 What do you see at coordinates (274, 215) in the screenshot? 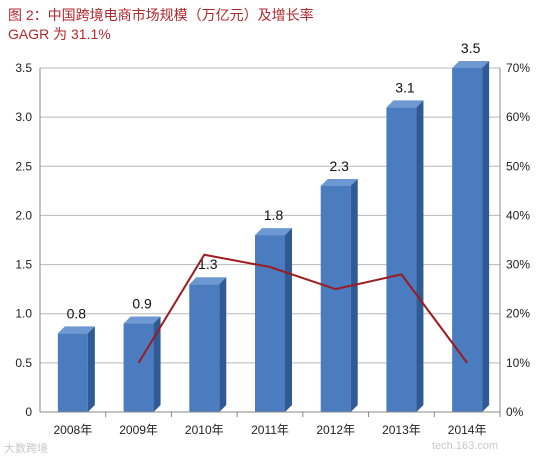
I see `data-label: 1.8` at bounding box center [274, 215].